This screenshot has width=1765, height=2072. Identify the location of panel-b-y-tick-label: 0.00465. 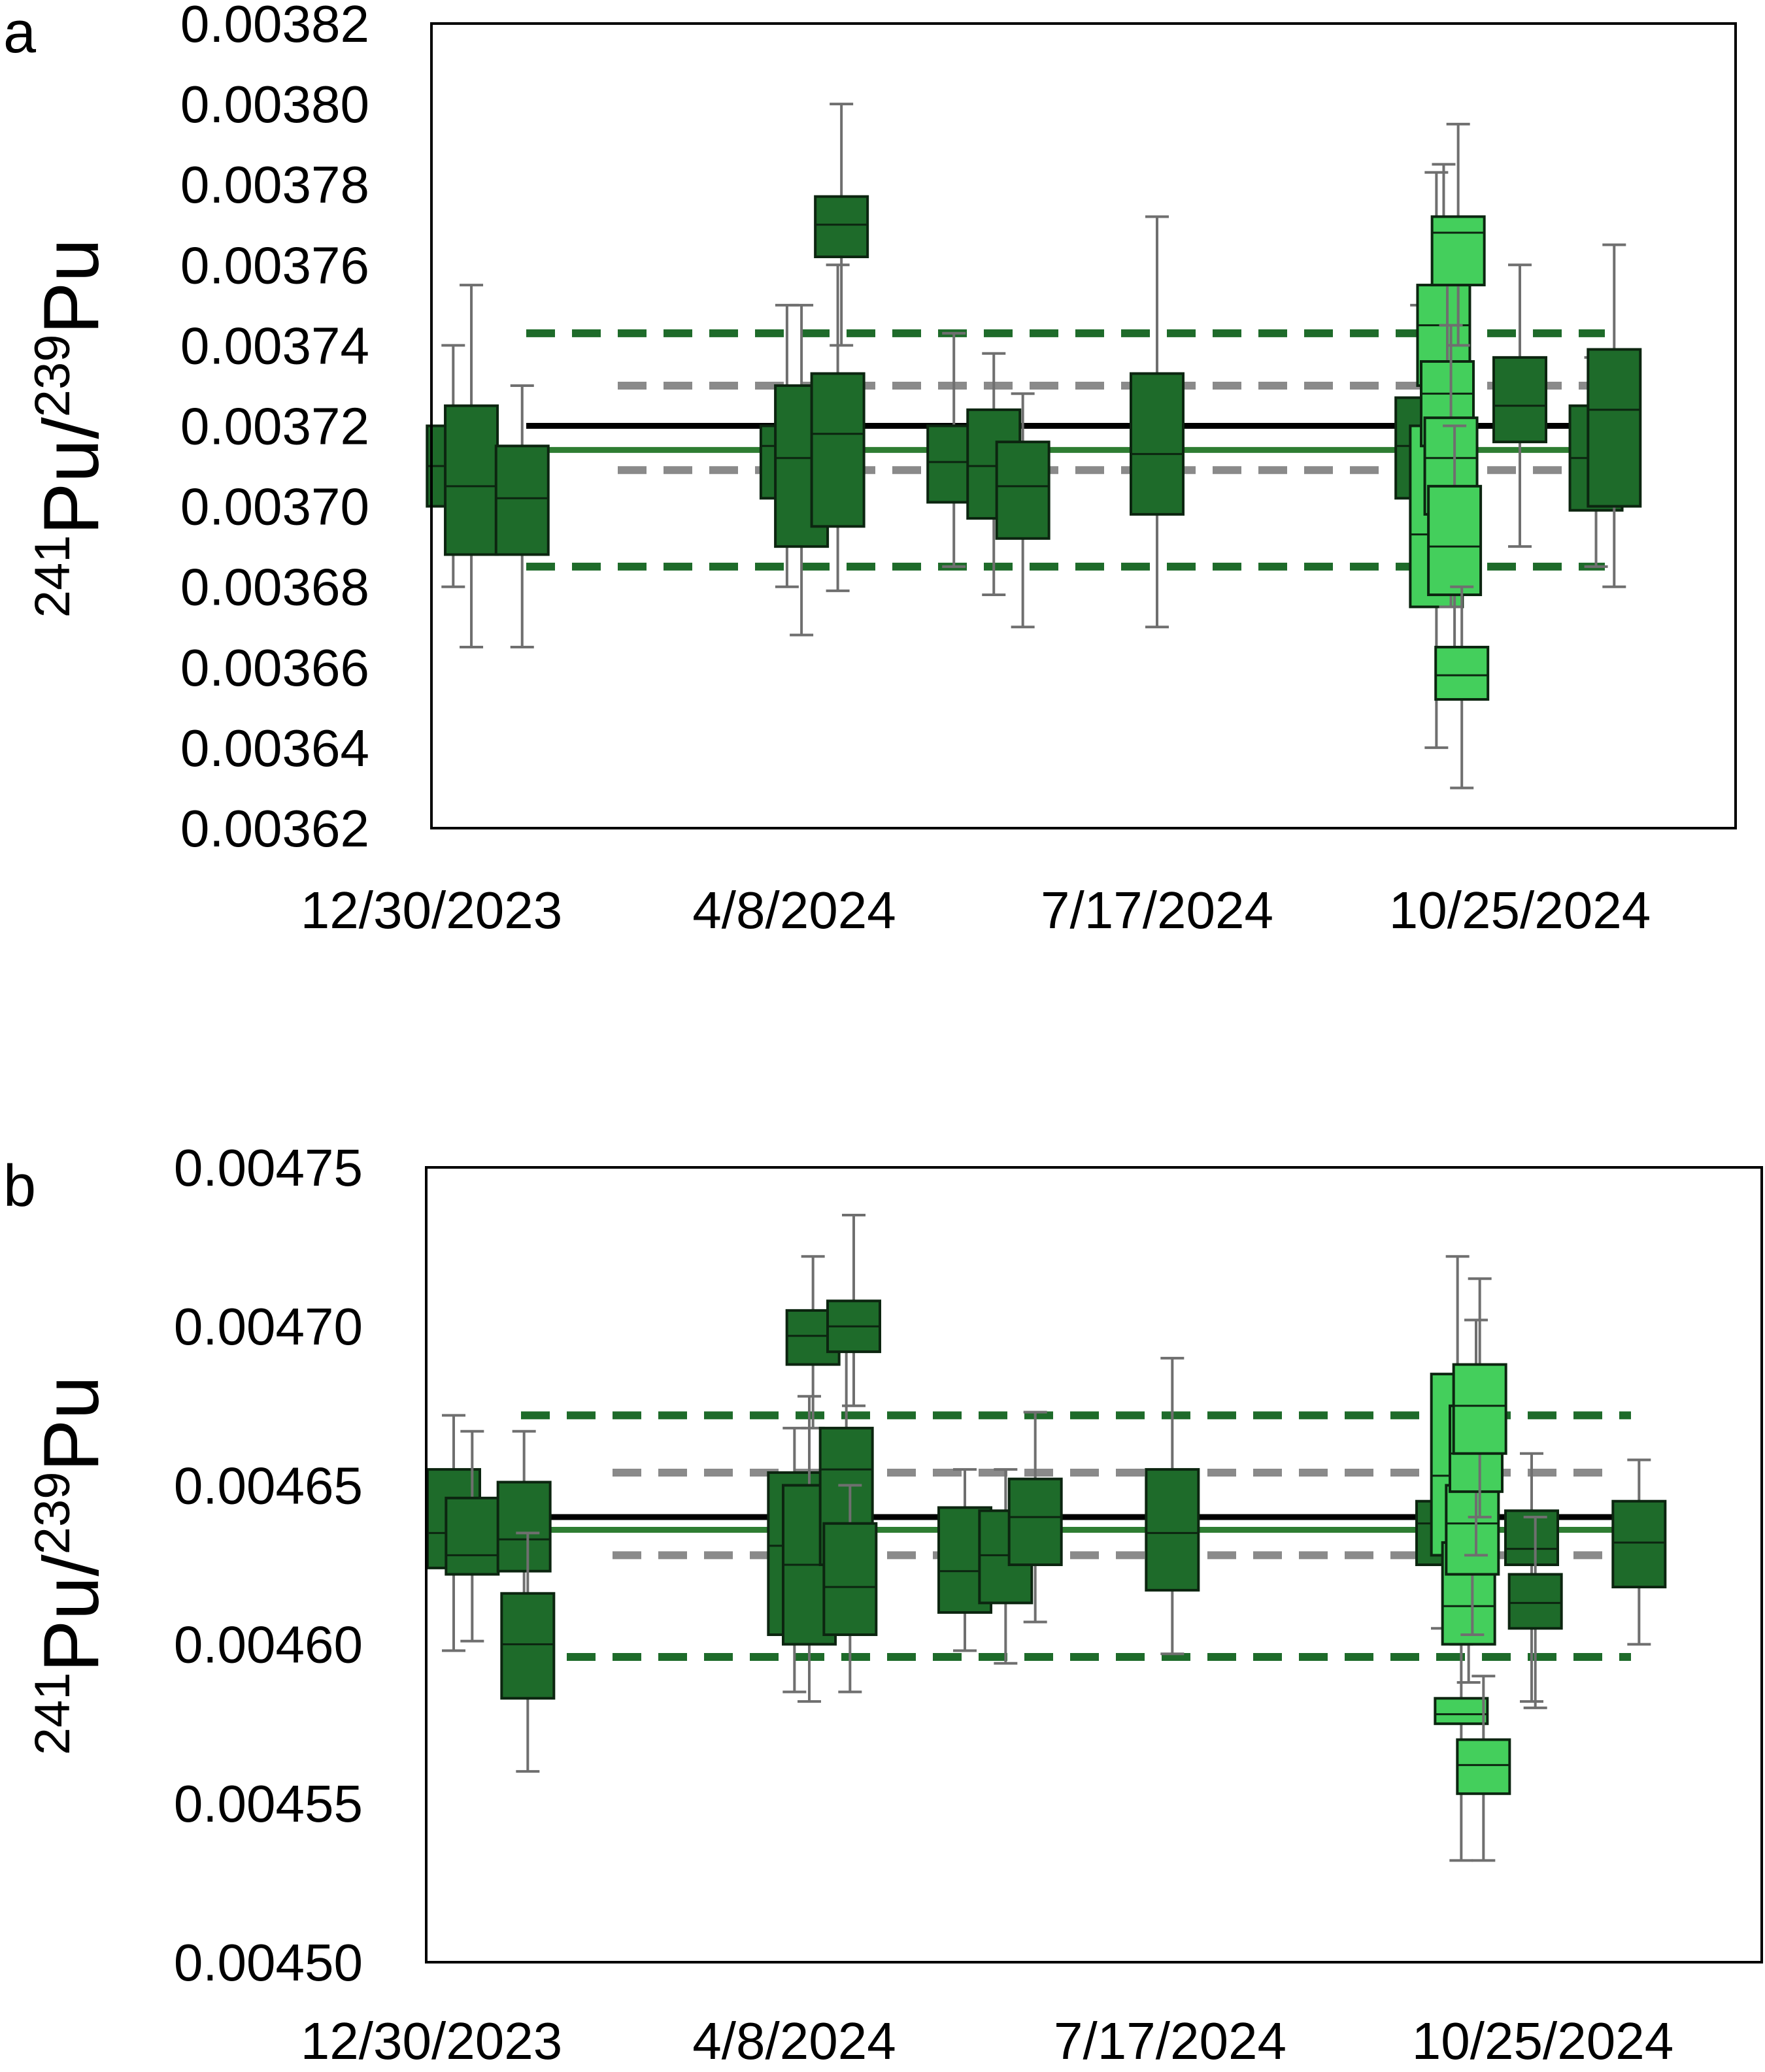
(268, 1485).